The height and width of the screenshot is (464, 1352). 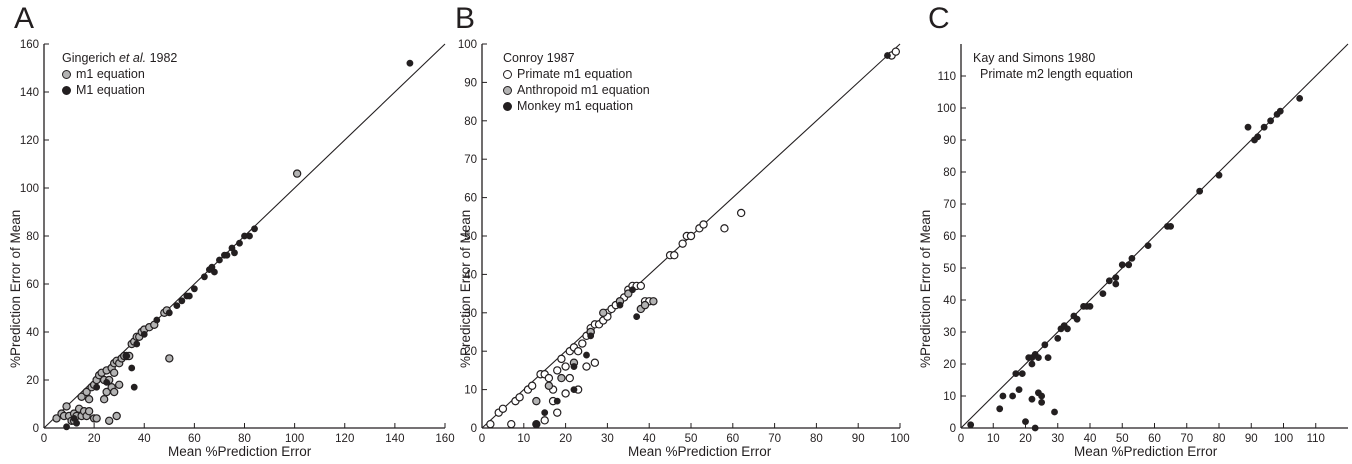 What do you see at coordinates (1034, 58) in the screenshot?
I see `legend-title: Kay and Simons 1980` at bounding box center [1034, 58].